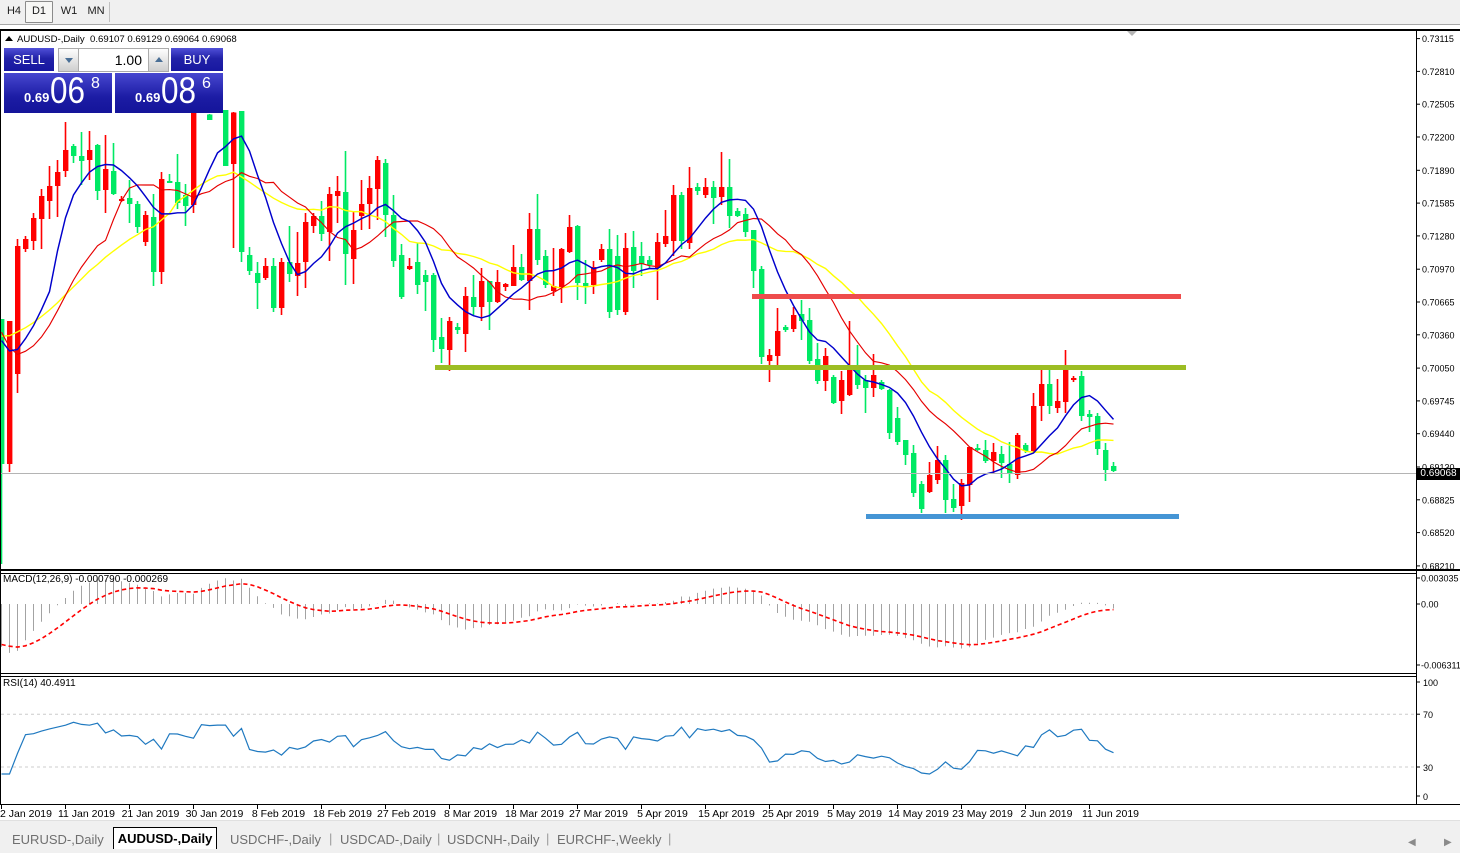 This screenshot has width=1460, height=853. I want to click on svg-text: 15 Apr 2019, so click(726, 814).